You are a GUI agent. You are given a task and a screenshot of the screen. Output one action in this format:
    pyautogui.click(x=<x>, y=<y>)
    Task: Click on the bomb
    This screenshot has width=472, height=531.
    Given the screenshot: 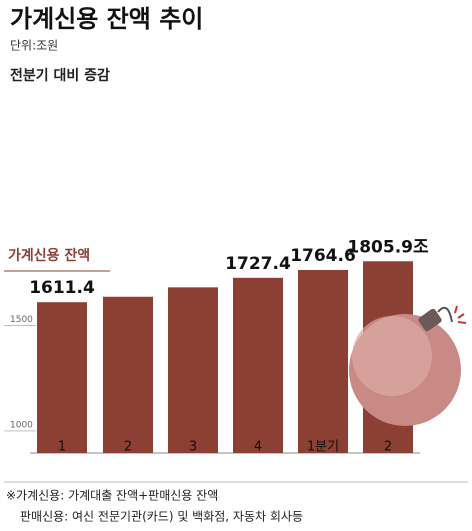 What is the action you would take?
    pyautogui.click(x=408, y=365)
    